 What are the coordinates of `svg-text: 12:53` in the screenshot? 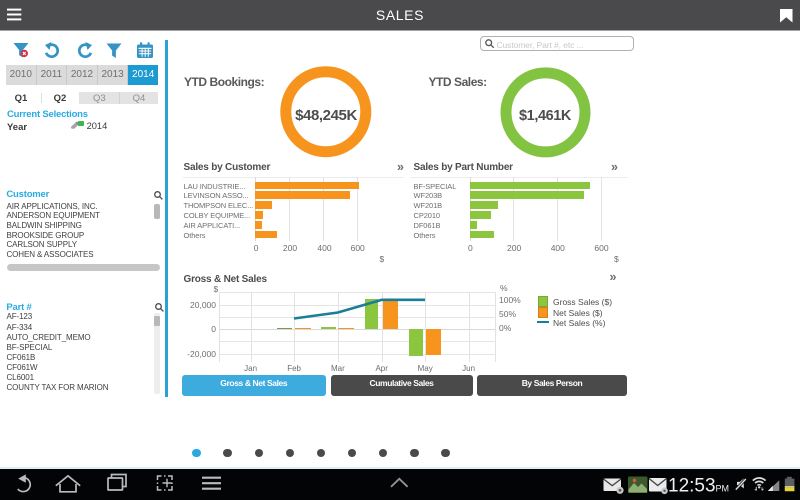 It's located at (692, 486).